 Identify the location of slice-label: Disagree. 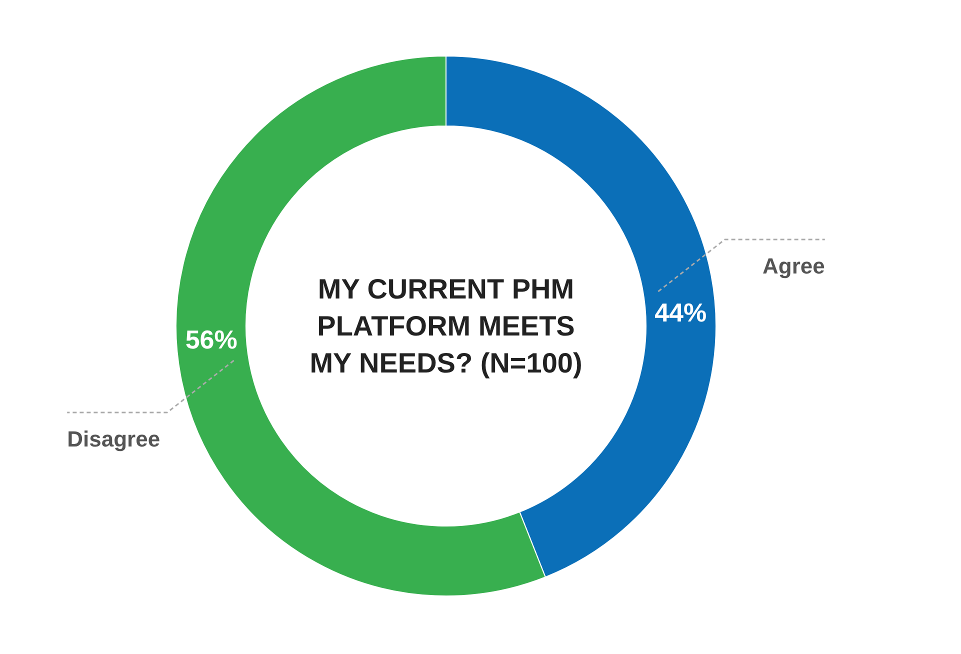
(113, 439).